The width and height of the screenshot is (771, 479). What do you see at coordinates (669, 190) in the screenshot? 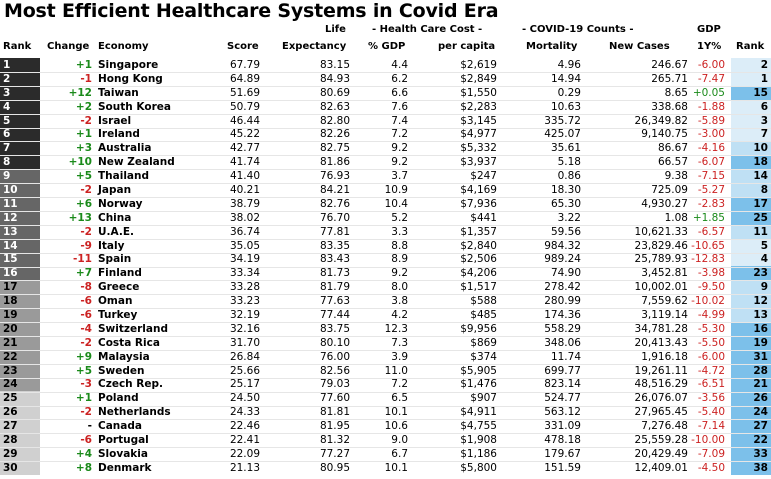
I see `new-cases-cell: 725.09` at bounding box center [669, 190].